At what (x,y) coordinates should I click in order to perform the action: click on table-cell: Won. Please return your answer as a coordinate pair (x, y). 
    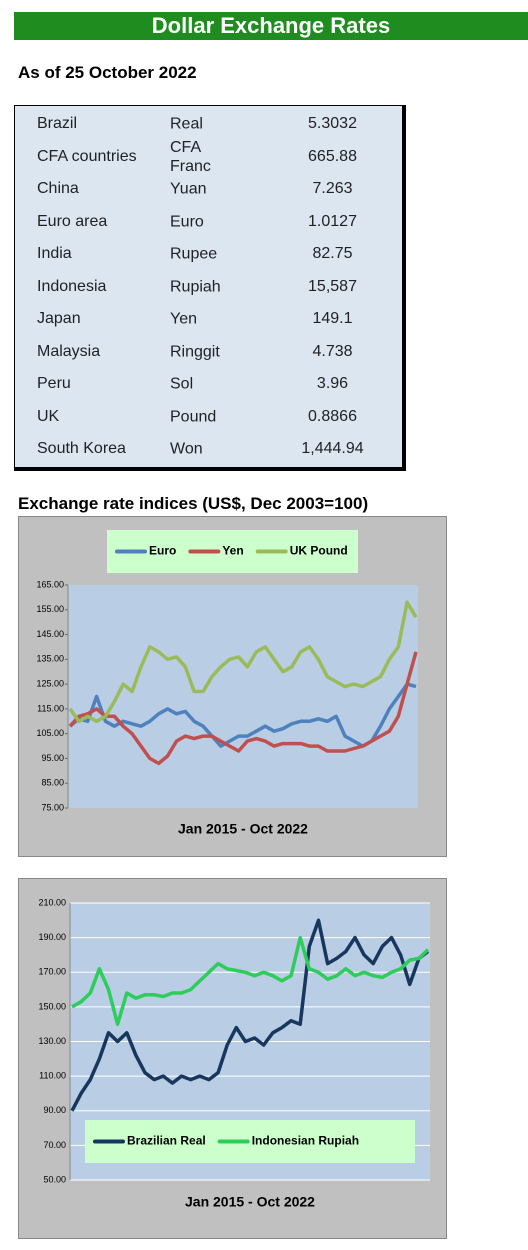
    Looking at the image, I should click on (186, 449).